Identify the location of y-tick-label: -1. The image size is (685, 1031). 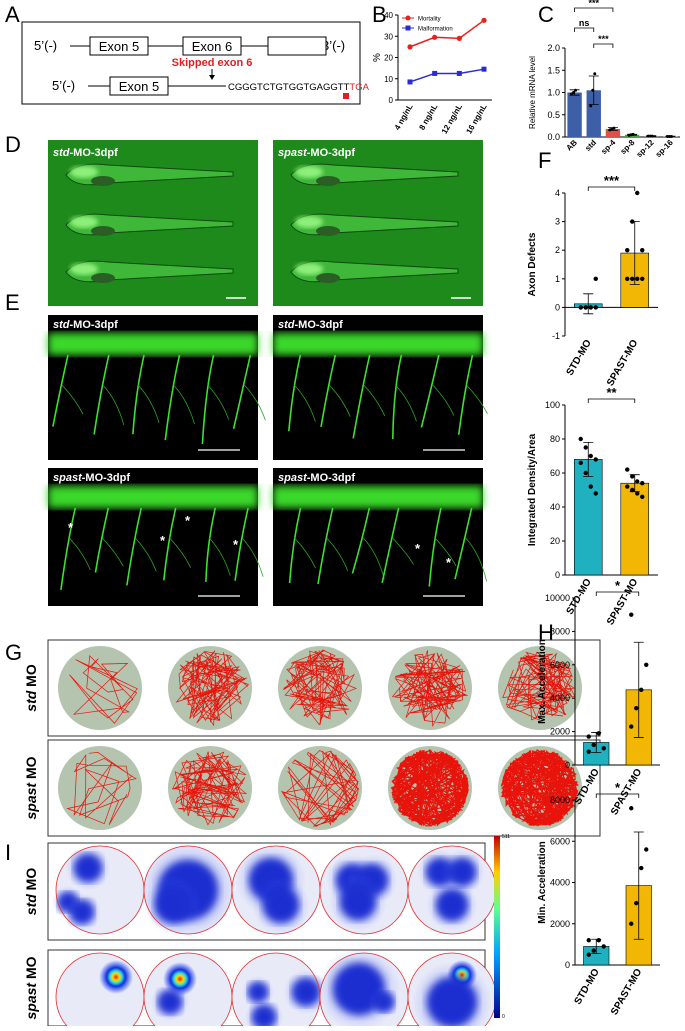
(556, 336).